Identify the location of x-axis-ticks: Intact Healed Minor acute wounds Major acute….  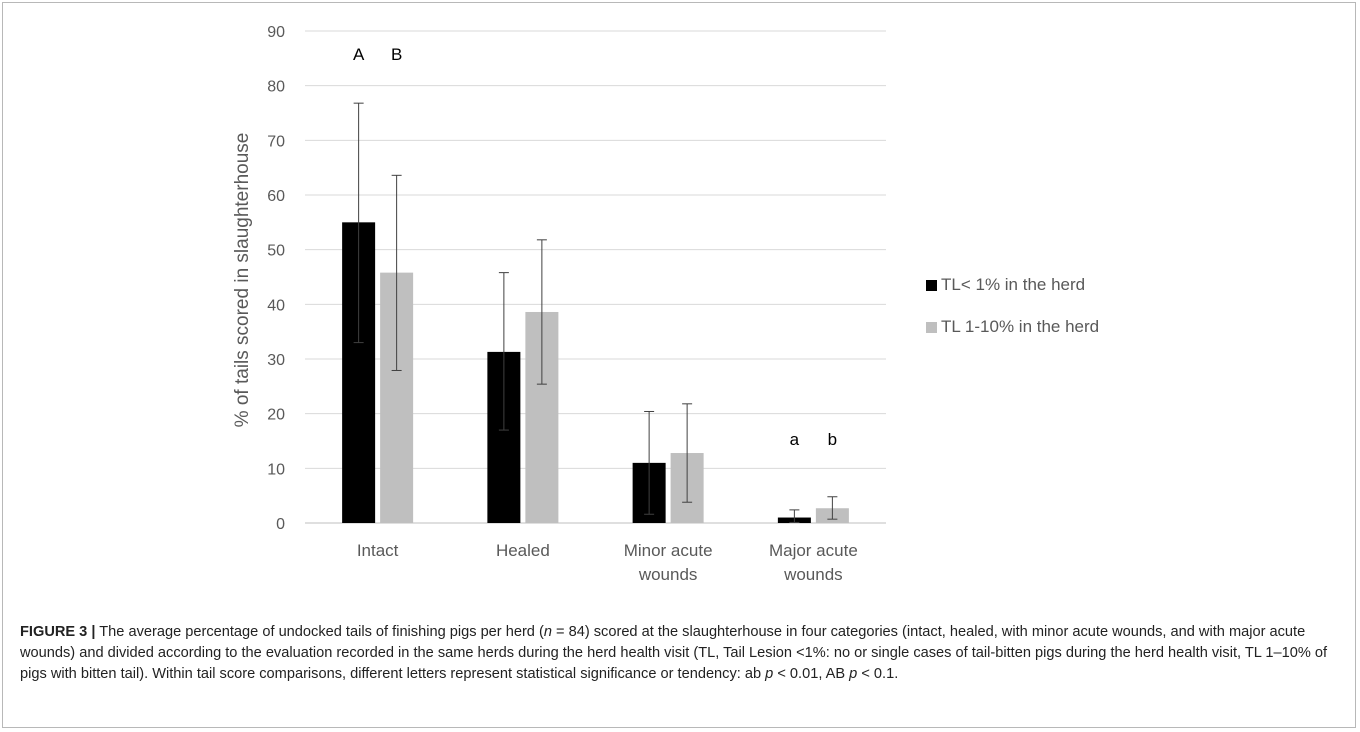
(607, 562).